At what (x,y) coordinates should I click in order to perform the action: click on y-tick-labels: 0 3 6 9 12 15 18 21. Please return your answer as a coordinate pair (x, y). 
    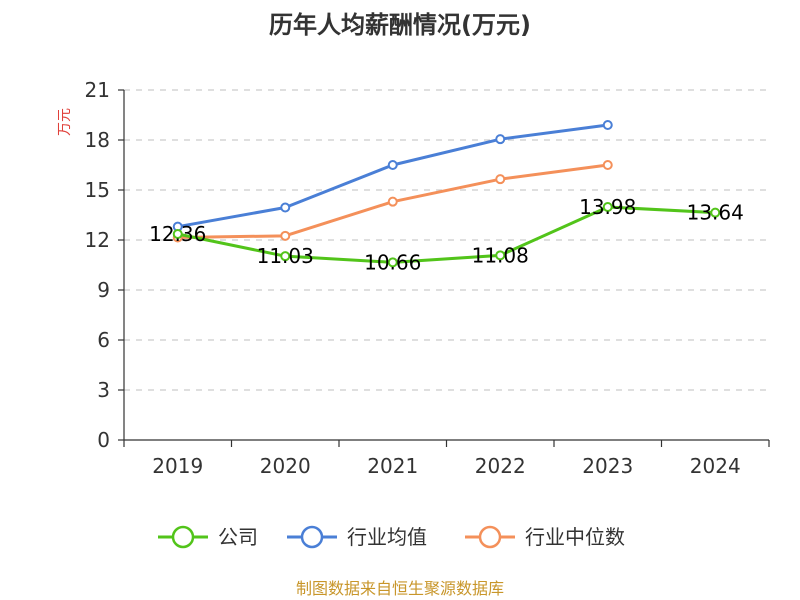
    Looking at the image, I should click on (97, 265).